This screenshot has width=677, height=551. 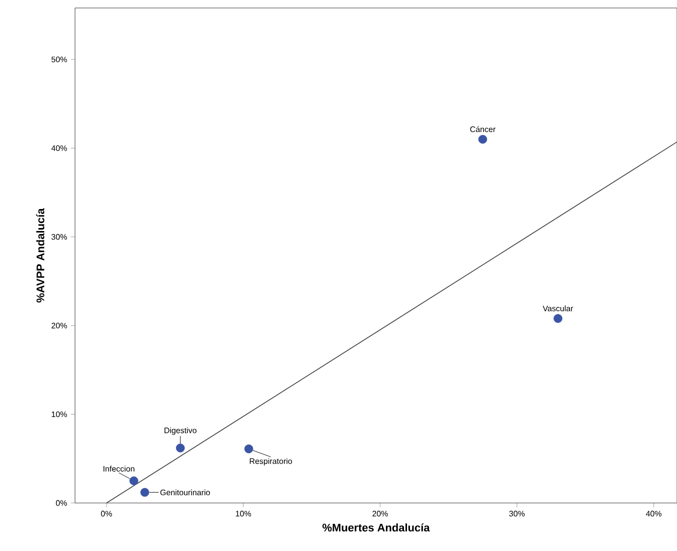 What do you see at coordinates (59, 325) in the screenshot?
I see `y-tick-label: 20%` at bounding box center [59, 325].